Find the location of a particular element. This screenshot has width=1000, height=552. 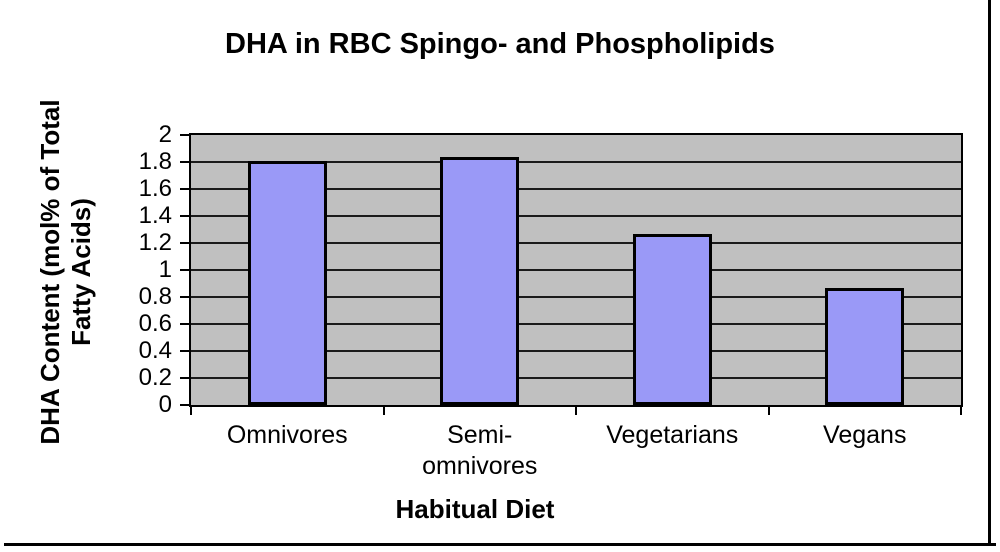

chart-title: DHA in RBC Spingo- and Phospholipids is located at coordinates (500, 44).